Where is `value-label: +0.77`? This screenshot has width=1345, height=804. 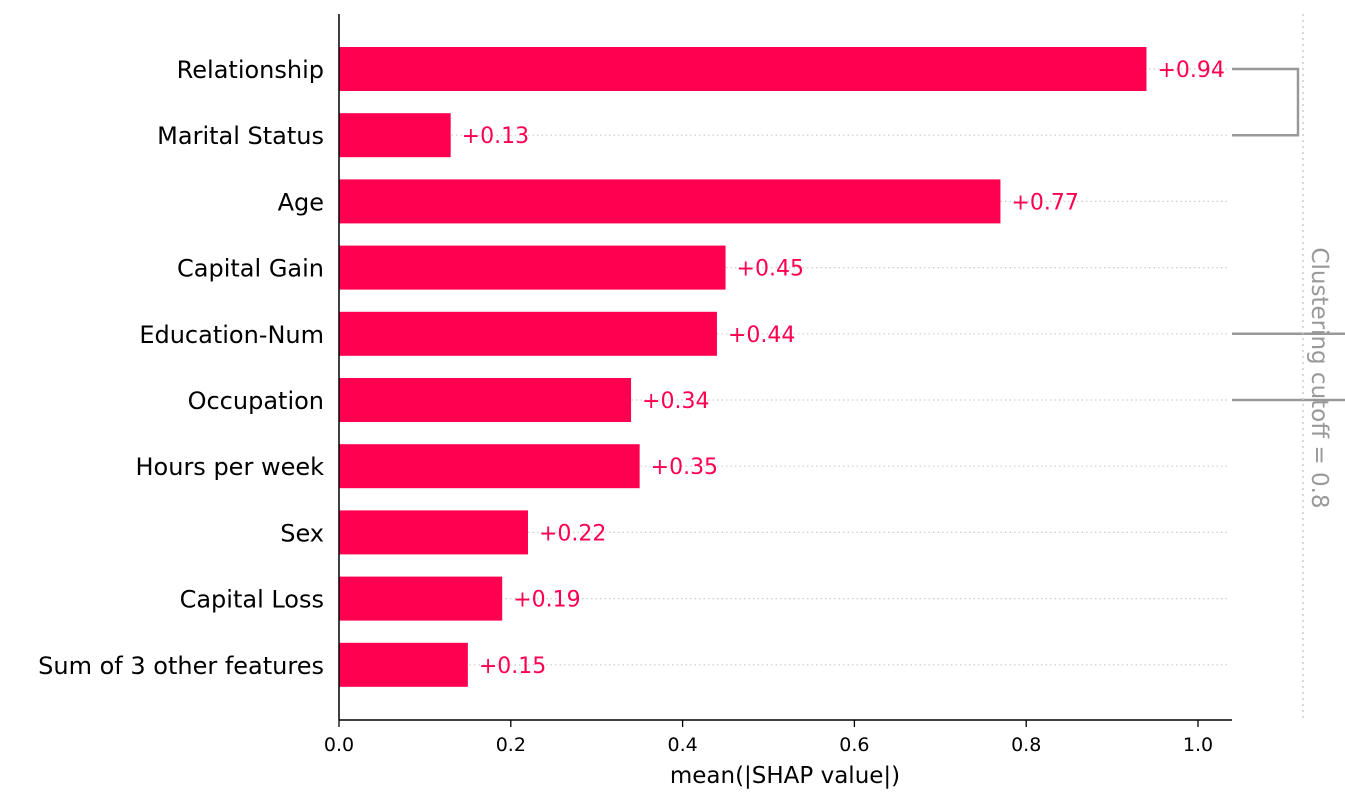
value-label: +0.77 is located at coordinates (1044, 202).